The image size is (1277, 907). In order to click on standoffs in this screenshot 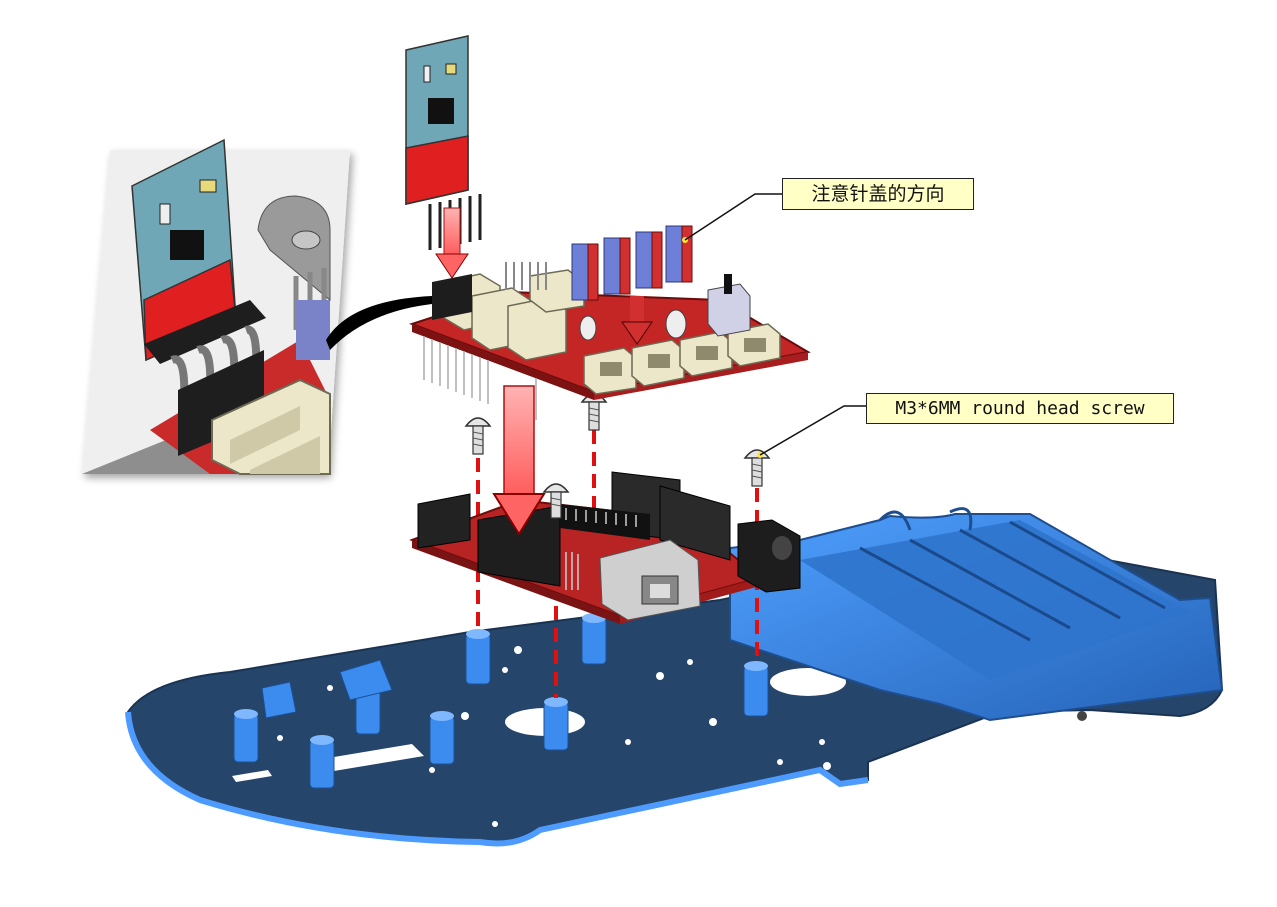, I will do `click(501, 701)`.